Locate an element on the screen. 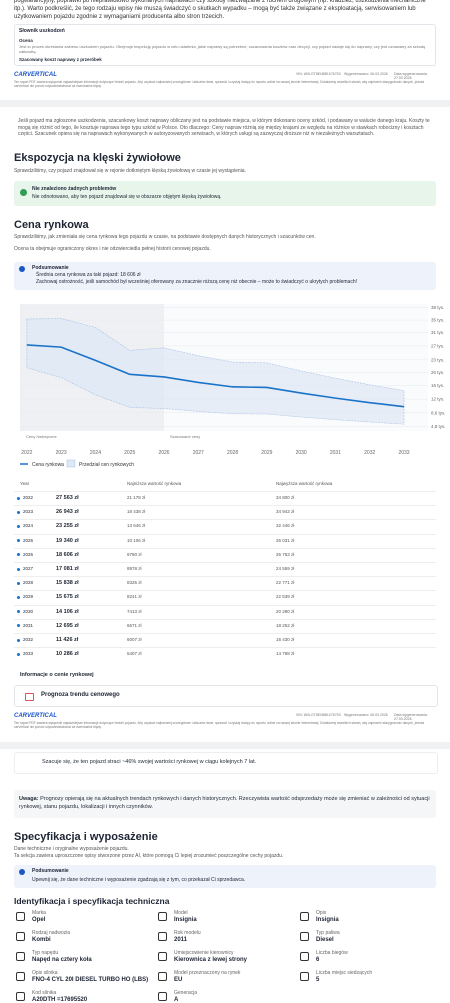 The width and height of the screenshot is (450, 1003). table-cell: 26 753 zł is located at coordinates (285, 554).